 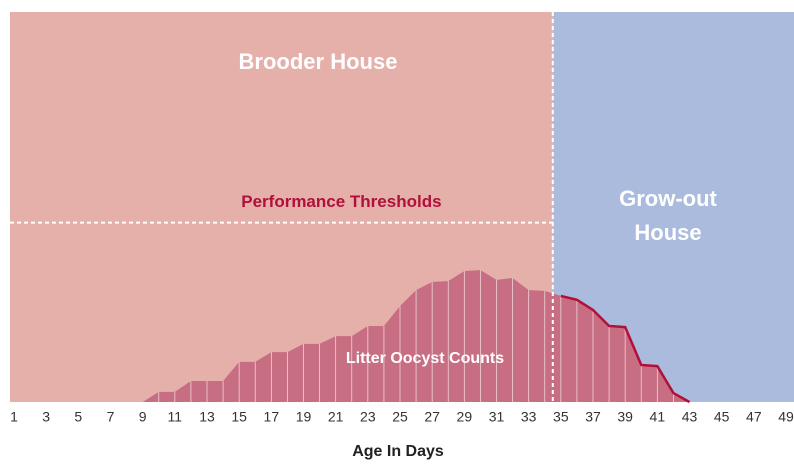 I want to click on x-tick-label: 5, so click(x=78, y=417).